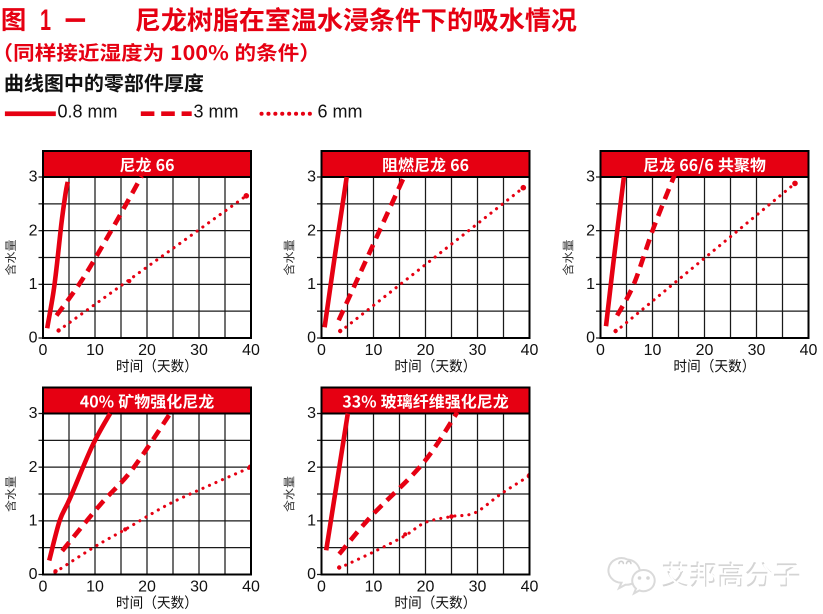 This screenshot has width=823, height=614. What do you see at coordinates (88, 112) in the screenshot?
I see `svg-text: 0.8 mm` at bounding box center [88, 112].